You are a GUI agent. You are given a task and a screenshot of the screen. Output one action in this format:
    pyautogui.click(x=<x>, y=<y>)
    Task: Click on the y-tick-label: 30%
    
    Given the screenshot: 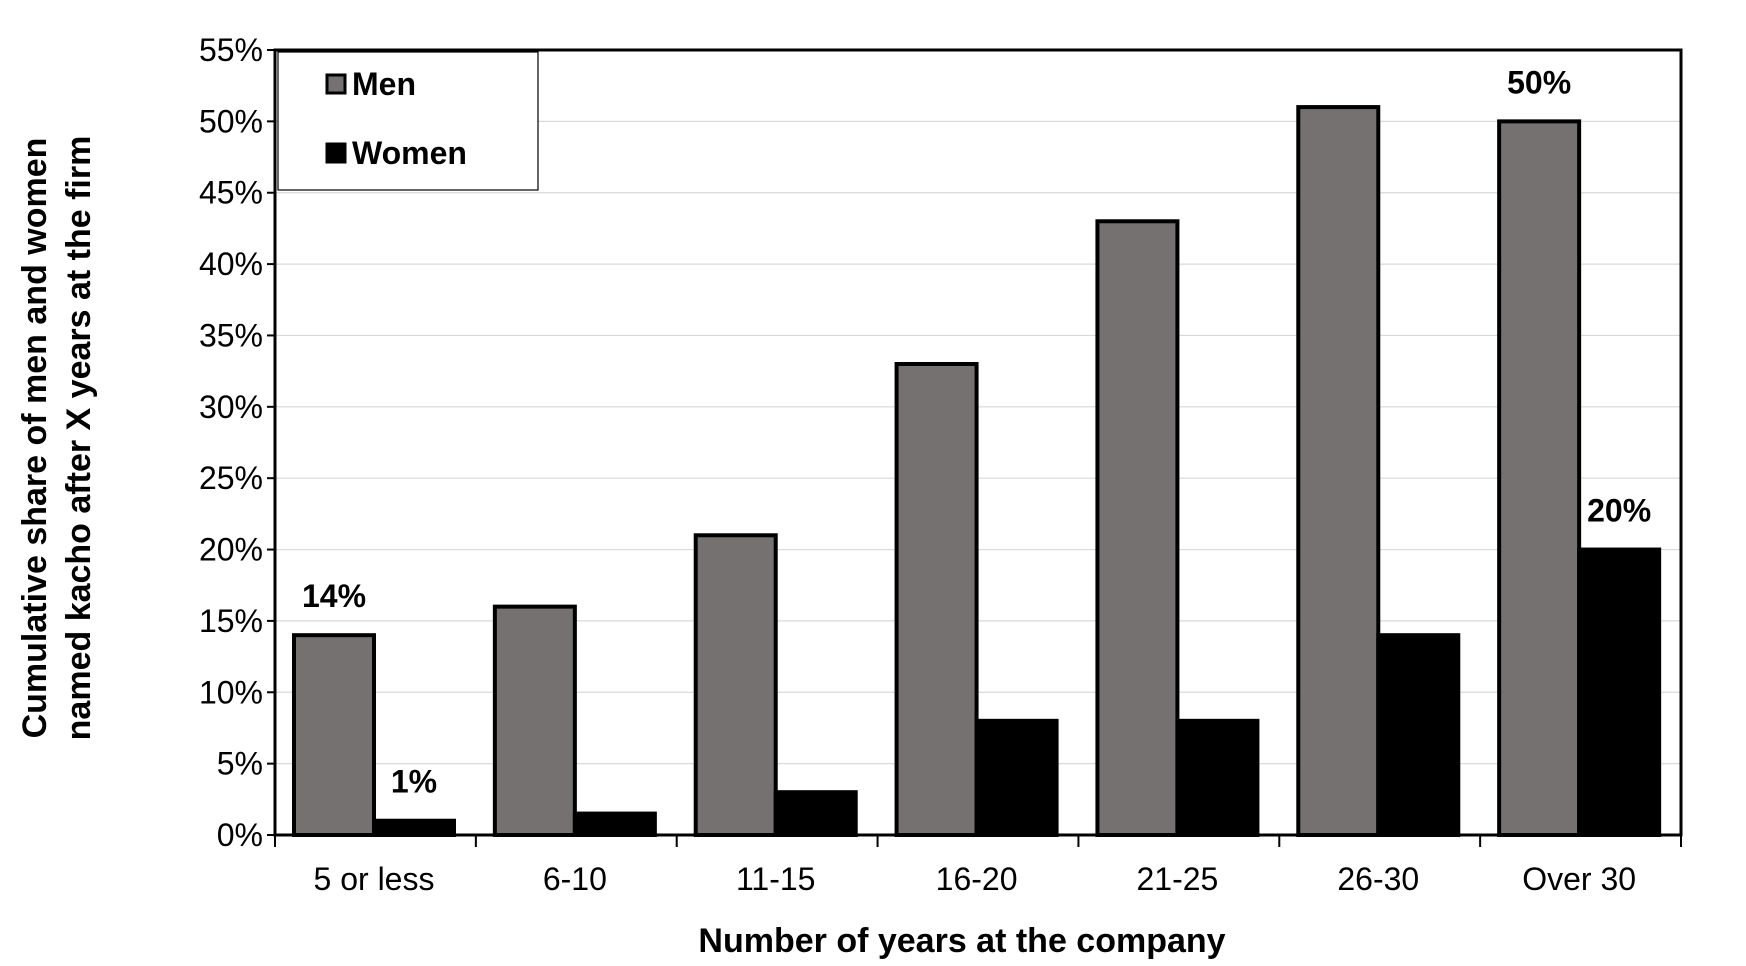 What is the action you would take?
    pyautogui.click(x=231, y=407)
    